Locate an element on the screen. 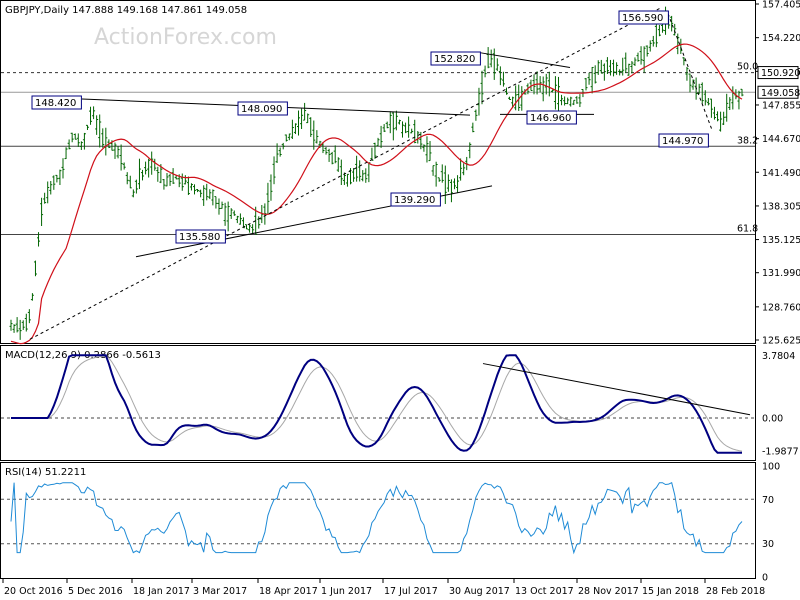 This screenshot has width=800, height=600. price-annotation-label: 148.420 is located at coordinates (55, 103).